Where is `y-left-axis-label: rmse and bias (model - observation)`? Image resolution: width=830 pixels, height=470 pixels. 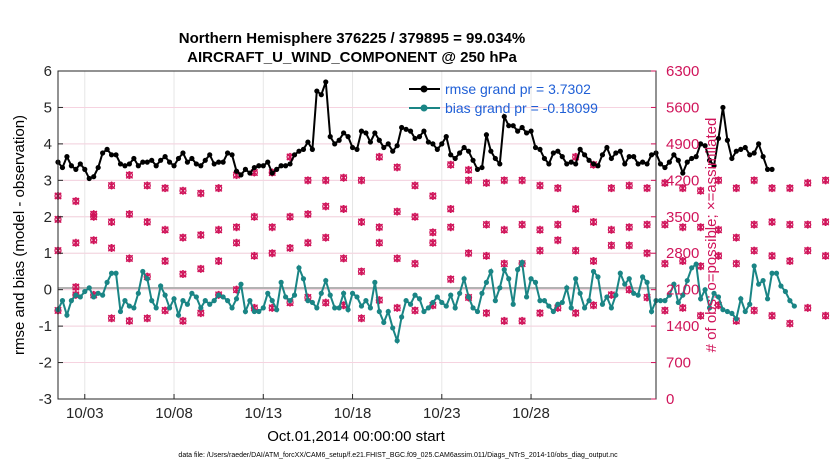
y-left-axis-label: rmse and bias (model - observation) is located at coordinates (19, 235).